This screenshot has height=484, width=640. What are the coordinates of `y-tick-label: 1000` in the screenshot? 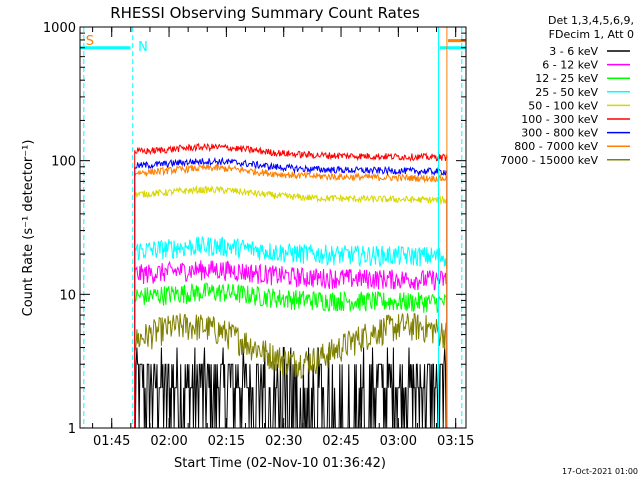 It's located at (59, 28).